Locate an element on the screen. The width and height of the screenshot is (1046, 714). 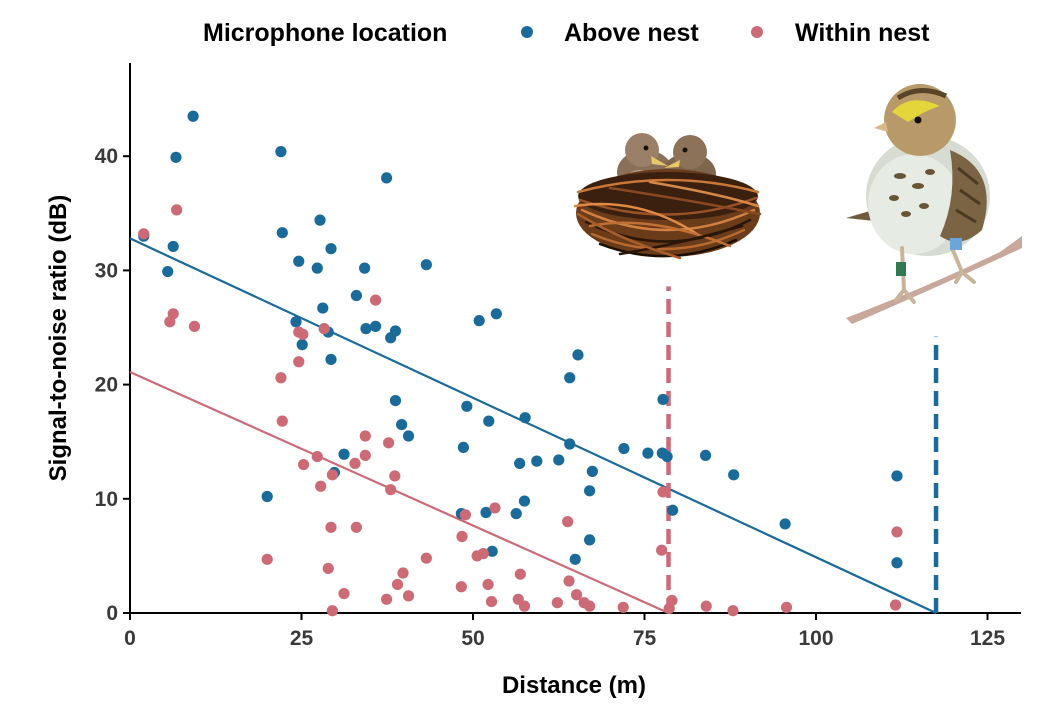
y-tick-label: 30 is located at coordinates (106, 270).